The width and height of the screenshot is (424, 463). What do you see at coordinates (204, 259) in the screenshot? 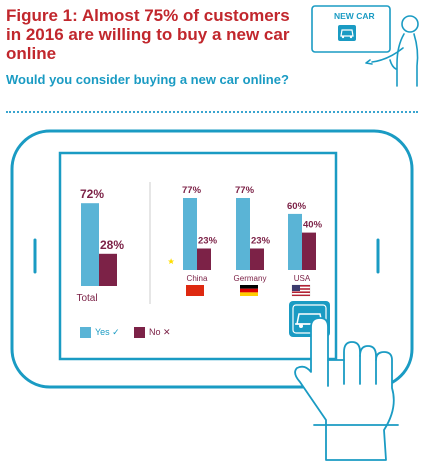
I see `bar-no-china` at bounding box center [204, 259].